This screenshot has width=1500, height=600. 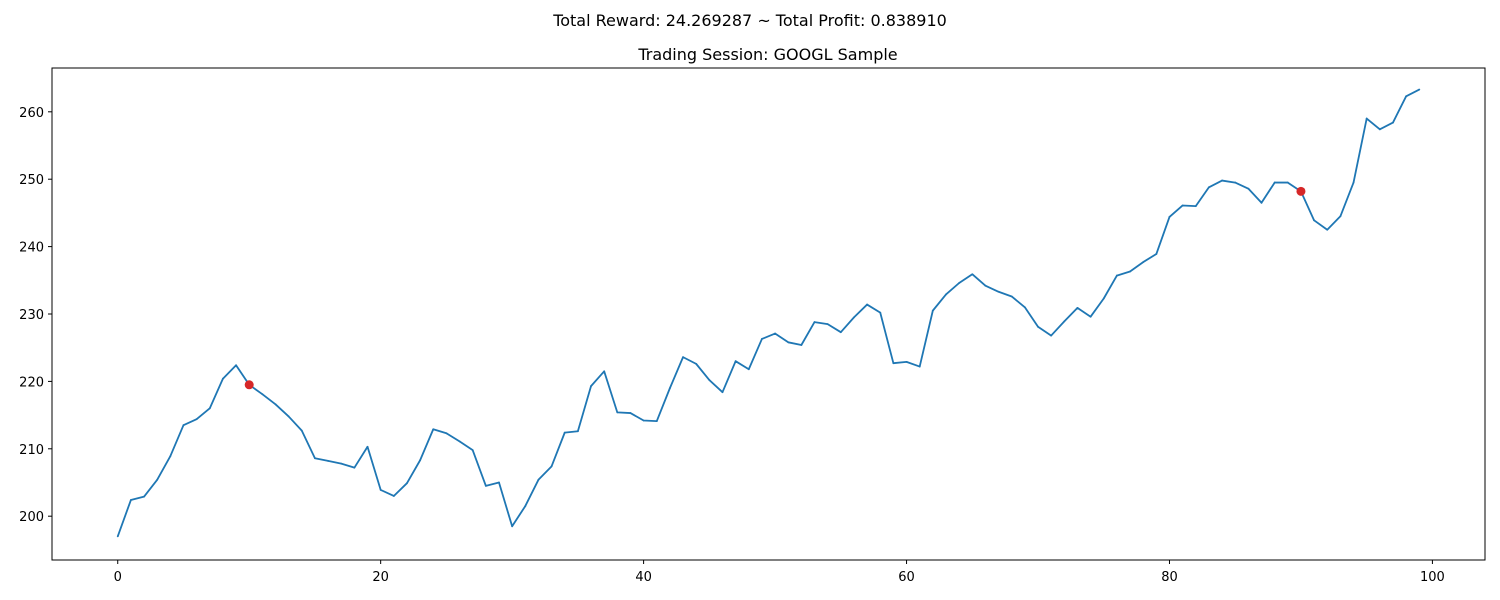 I want to click on y-tick-label: 250, so click(x=31, y=180).